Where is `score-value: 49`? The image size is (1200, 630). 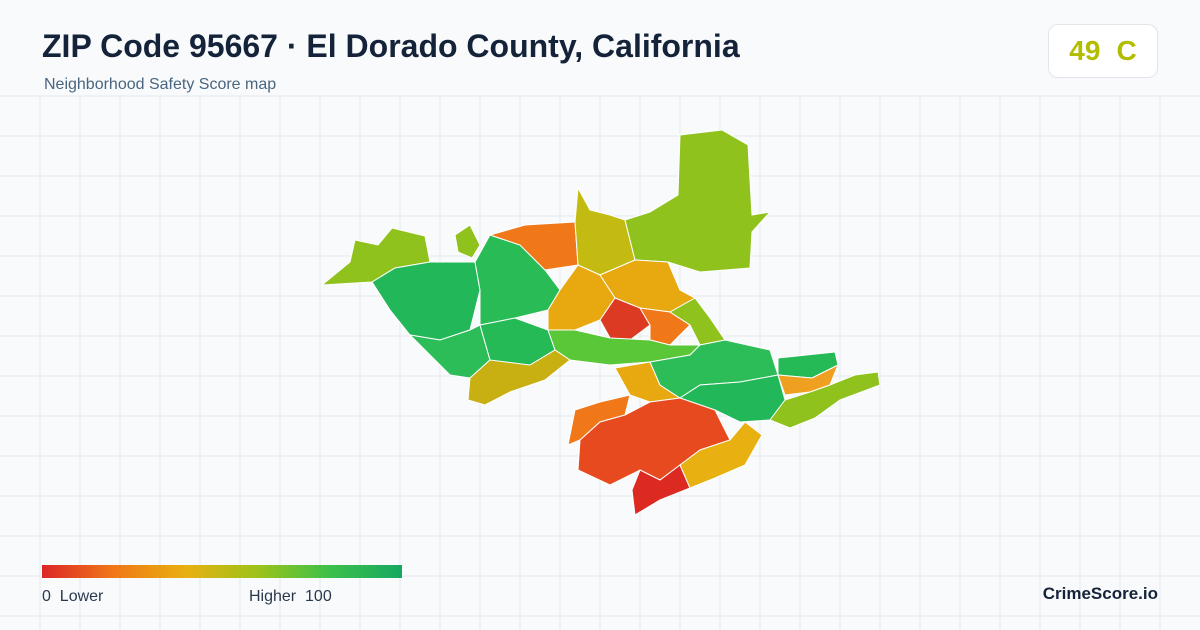 score-value: 49 is located at coordinates (1085, 50).